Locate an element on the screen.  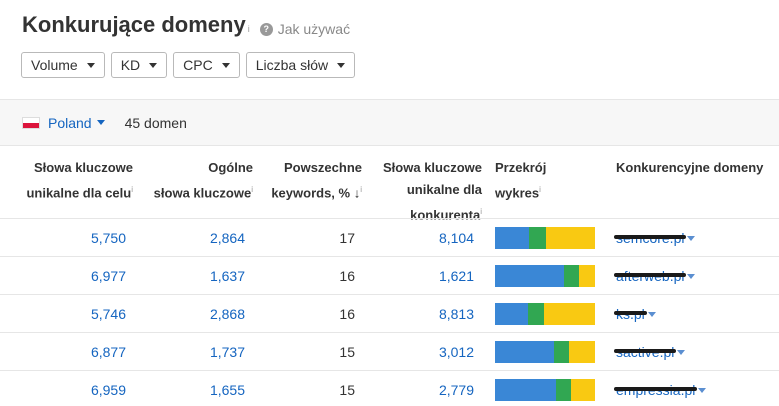
unique-competitor-link: 8,813 is located at coordinates (456, 314).